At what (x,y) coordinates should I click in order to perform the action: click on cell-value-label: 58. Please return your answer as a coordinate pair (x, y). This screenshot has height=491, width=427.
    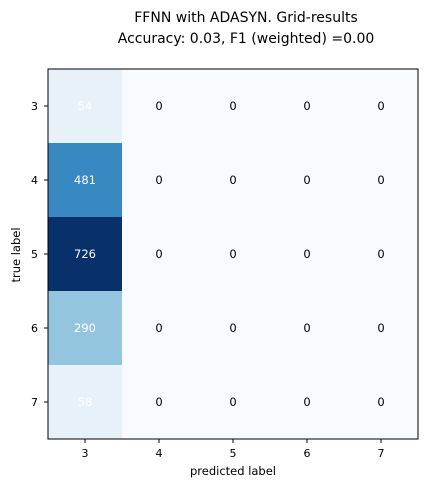
    Looking at the image, I should click on (85, 402).